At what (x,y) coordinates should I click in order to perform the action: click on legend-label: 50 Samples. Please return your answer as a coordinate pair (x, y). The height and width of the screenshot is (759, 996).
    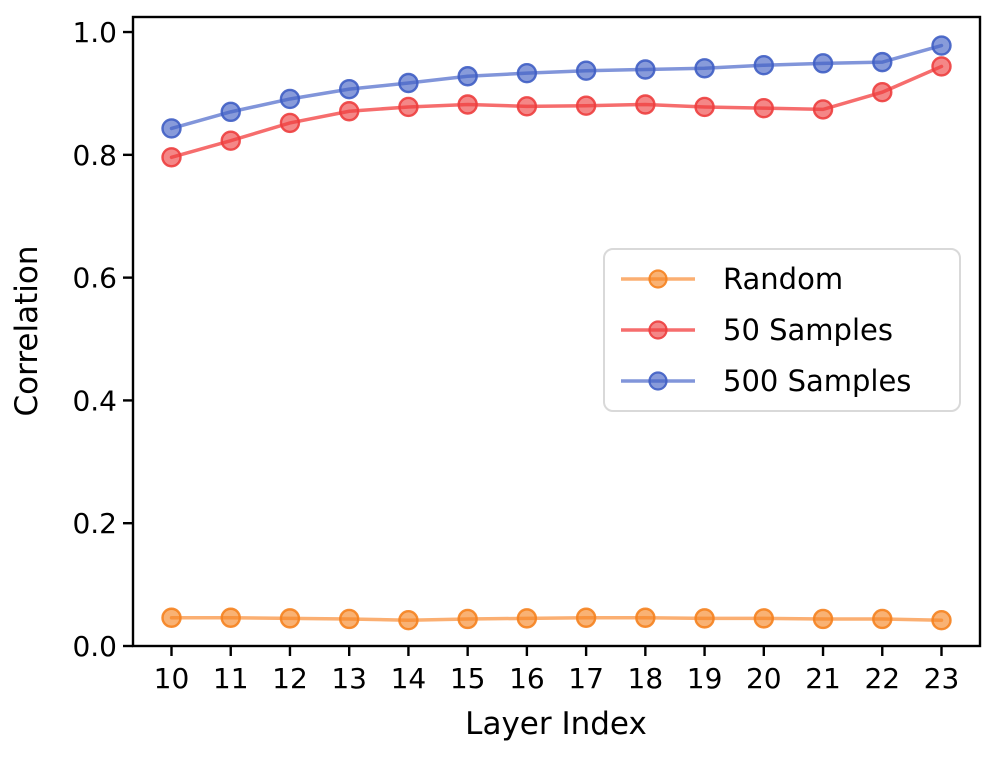
    Looking at the image, I should click on (808, 329).